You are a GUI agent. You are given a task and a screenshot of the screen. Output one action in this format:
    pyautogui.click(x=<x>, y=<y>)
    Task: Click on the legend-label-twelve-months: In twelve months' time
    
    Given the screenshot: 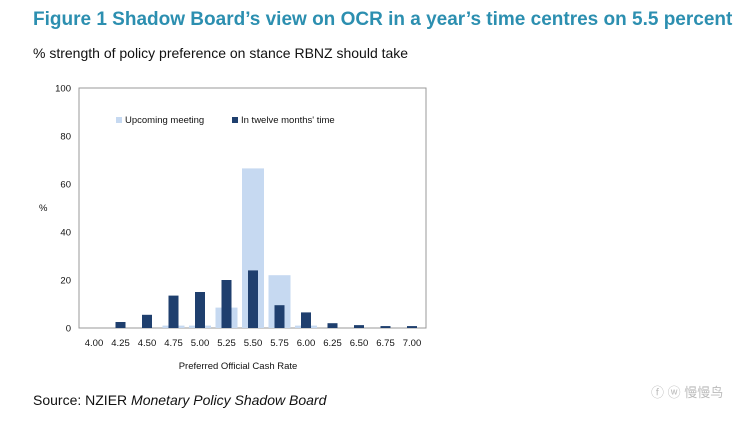 What is the action you would take?
    pyautogui.click(x=288, y=120)
    